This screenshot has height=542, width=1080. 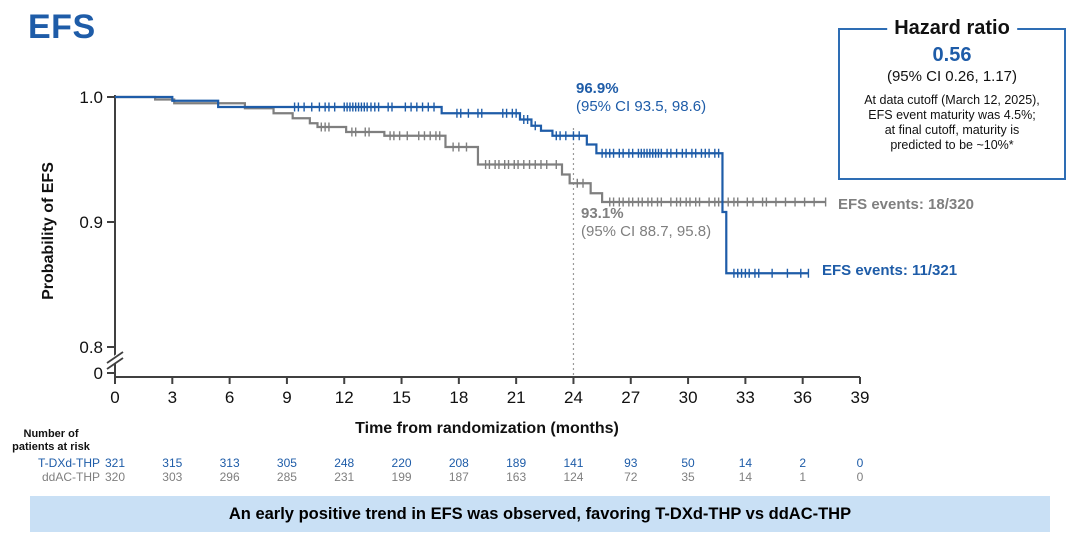 I want to click on risk-value: 189, so click(x=516, y=463).